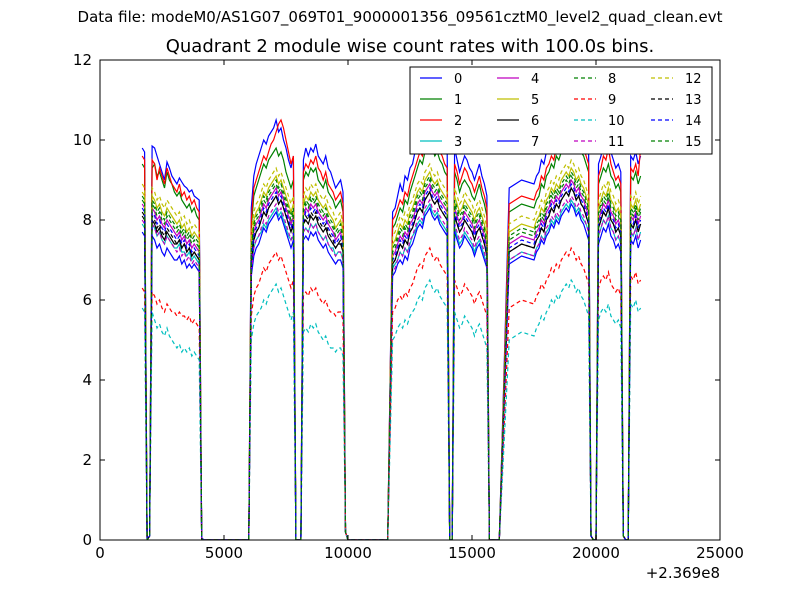 This screenshot has width=800, height=600. I want to click on legend-label-8: 8, so click(612, 79).